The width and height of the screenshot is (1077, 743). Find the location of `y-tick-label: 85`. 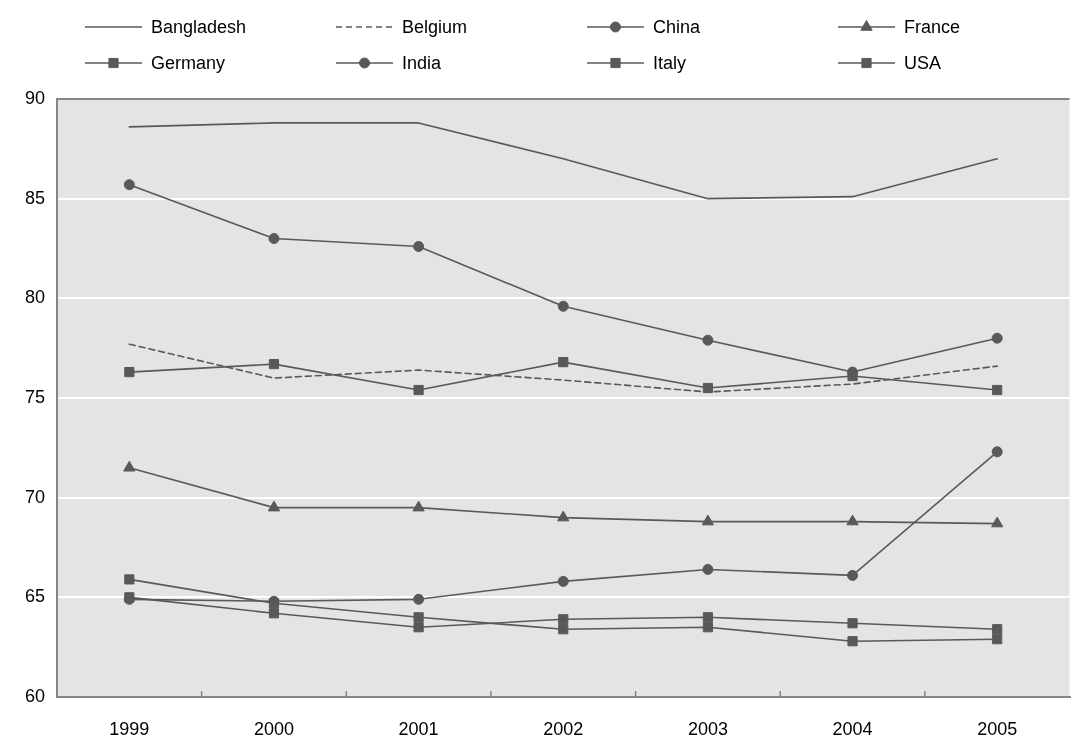

y-tick-label: 85 is located at coordinates (34, 197).